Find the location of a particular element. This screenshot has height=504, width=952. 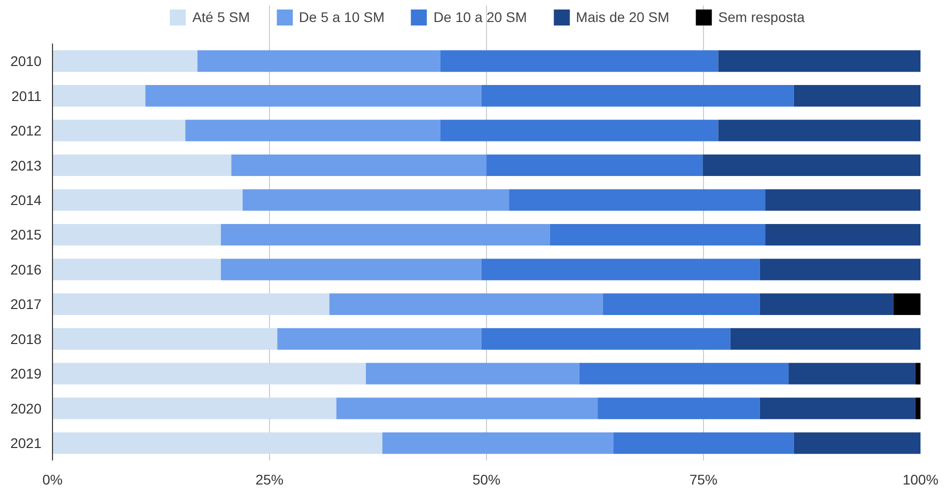

y-tick-label: 2014 is located at coordinates (26, 200).